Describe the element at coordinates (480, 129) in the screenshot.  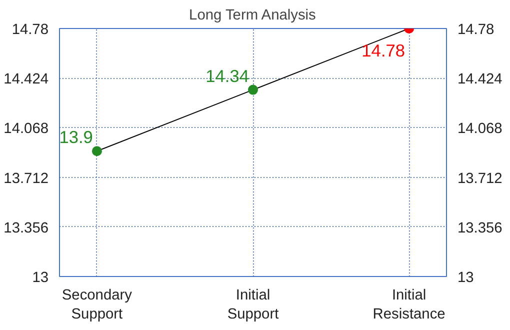
I see `y2-tick-label: 14.068` at that location.